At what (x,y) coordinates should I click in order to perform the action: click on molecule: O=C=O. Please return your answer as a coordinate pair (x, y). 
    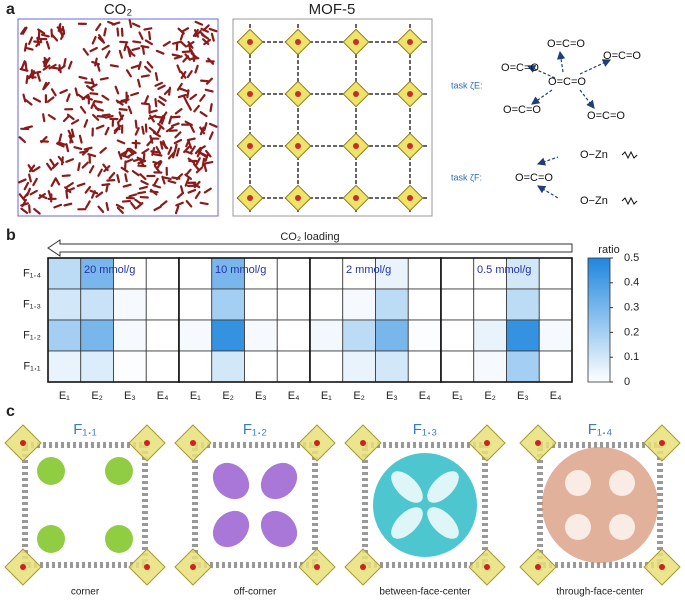
    Looking at the image, I should click on (567, 82).